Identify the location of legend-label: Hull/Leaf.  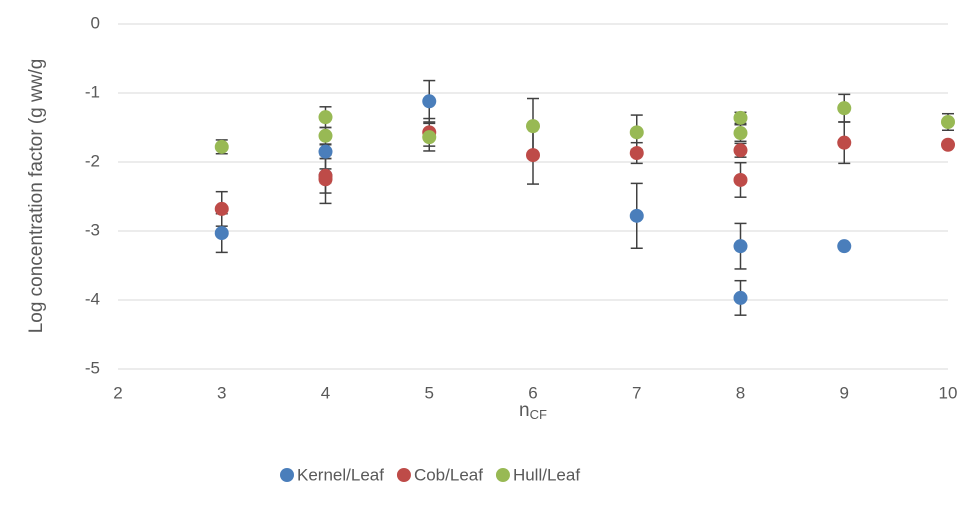
(546, 474).